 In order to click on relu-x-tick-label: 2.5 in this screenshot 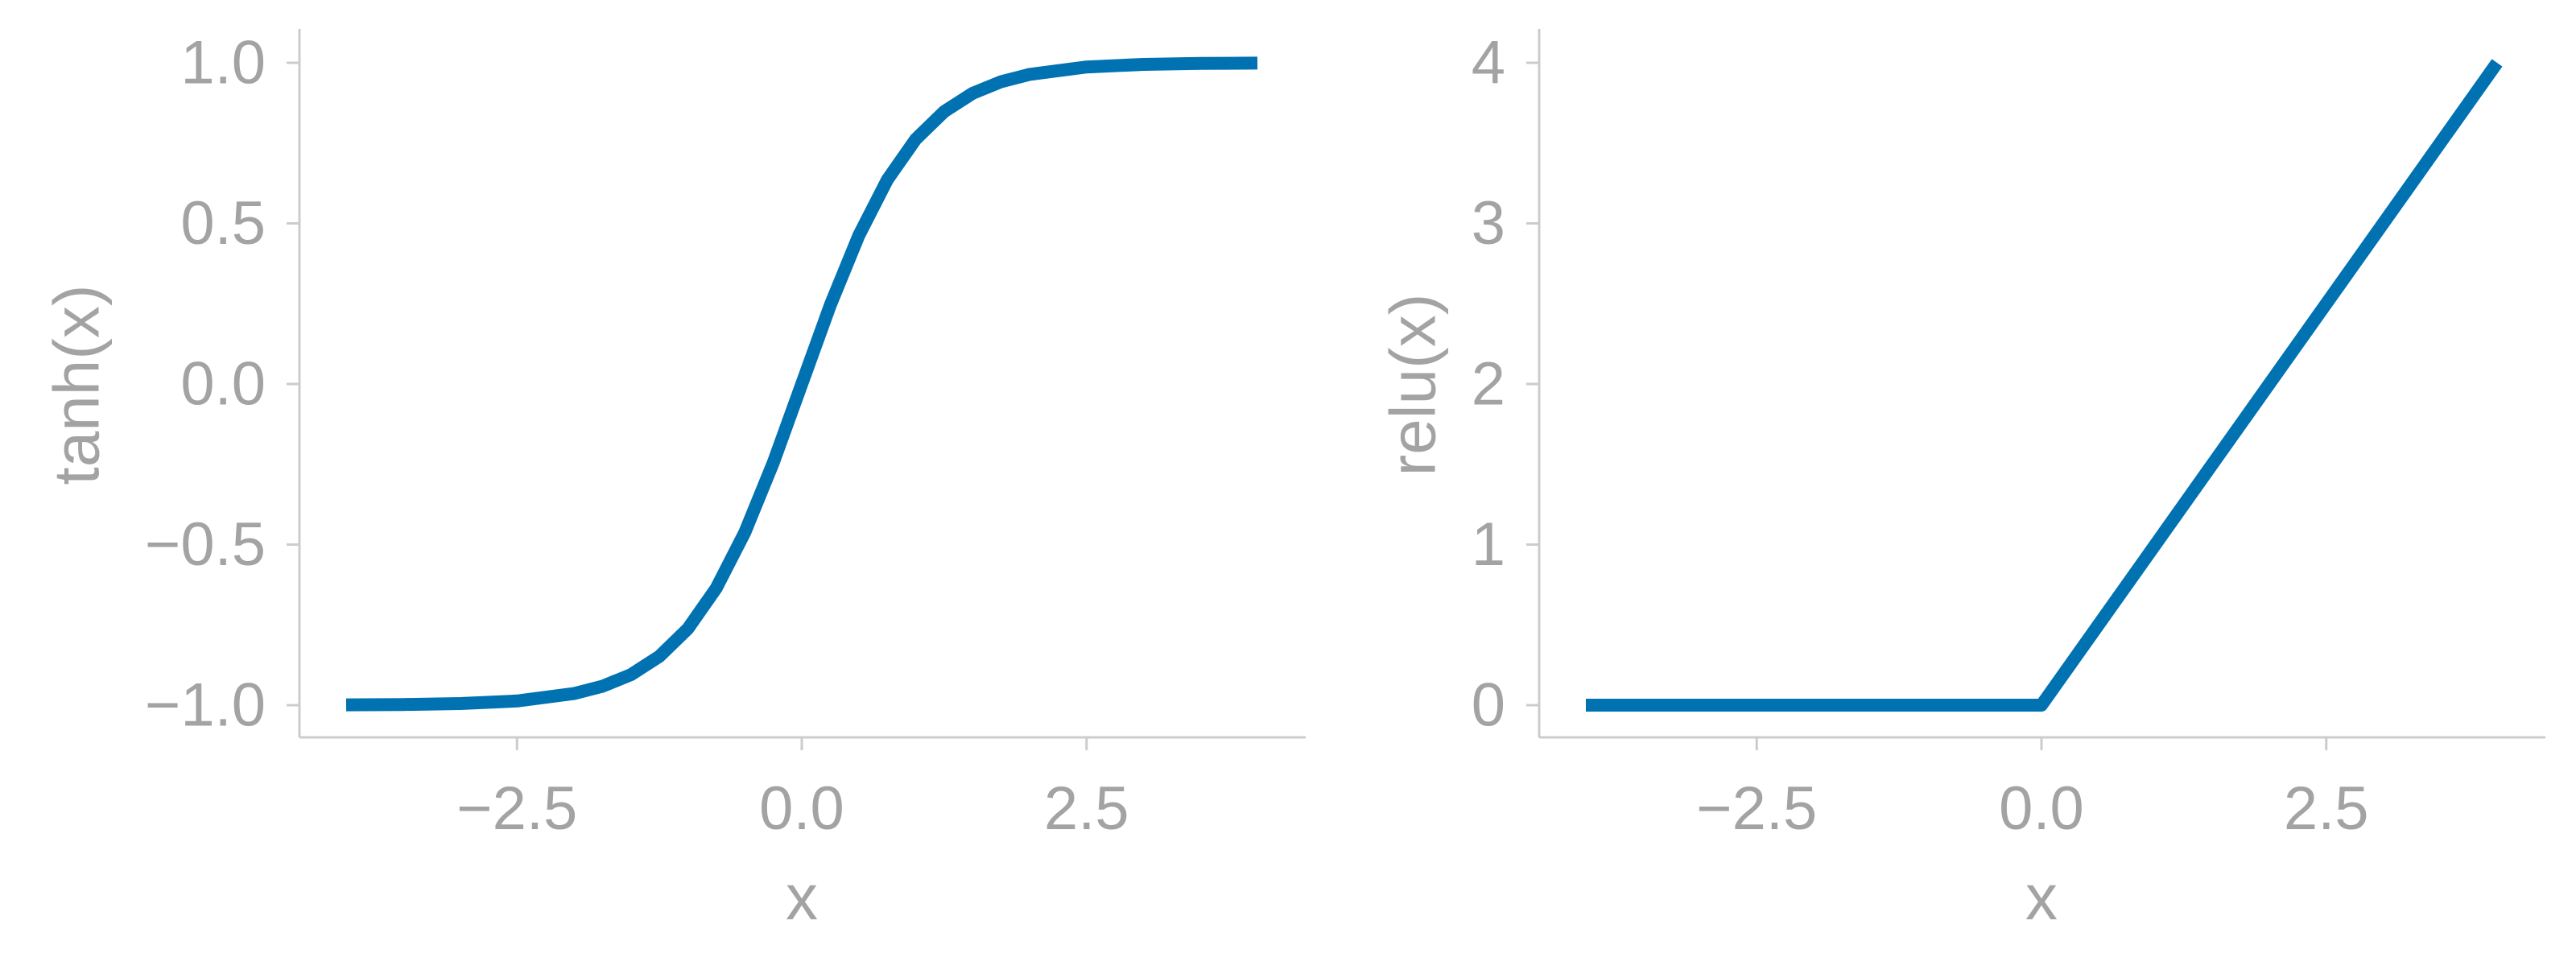, I will do `click(2326, 809)`.